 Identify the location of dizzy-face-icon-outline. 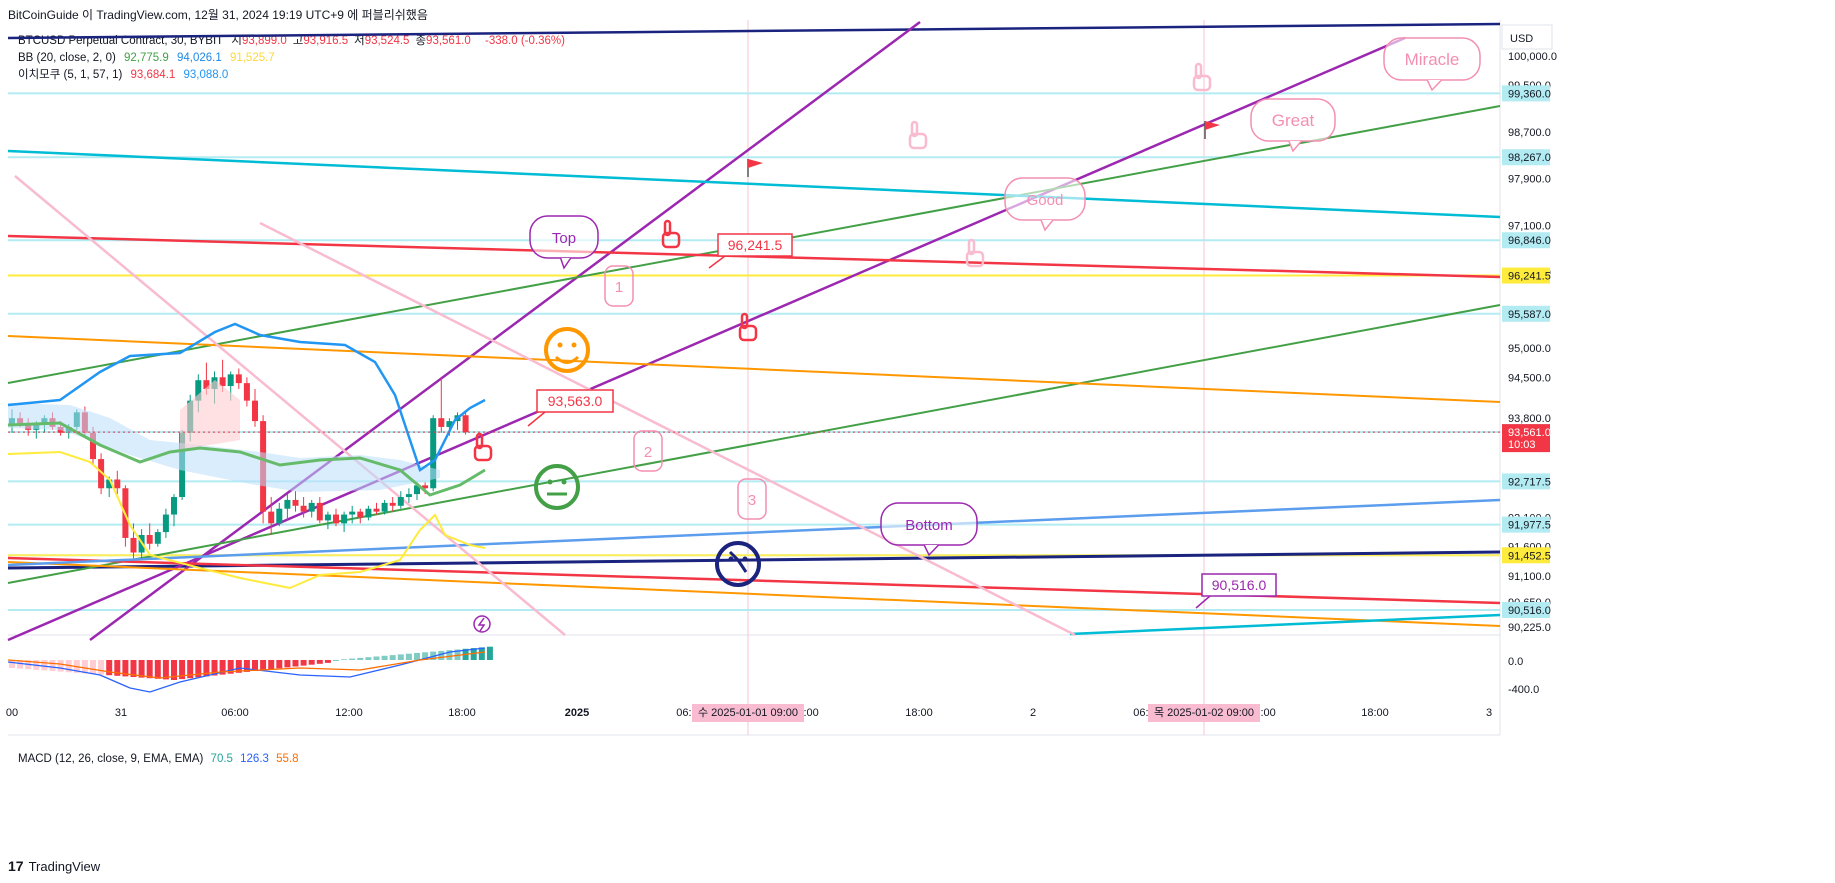
(738, 564).